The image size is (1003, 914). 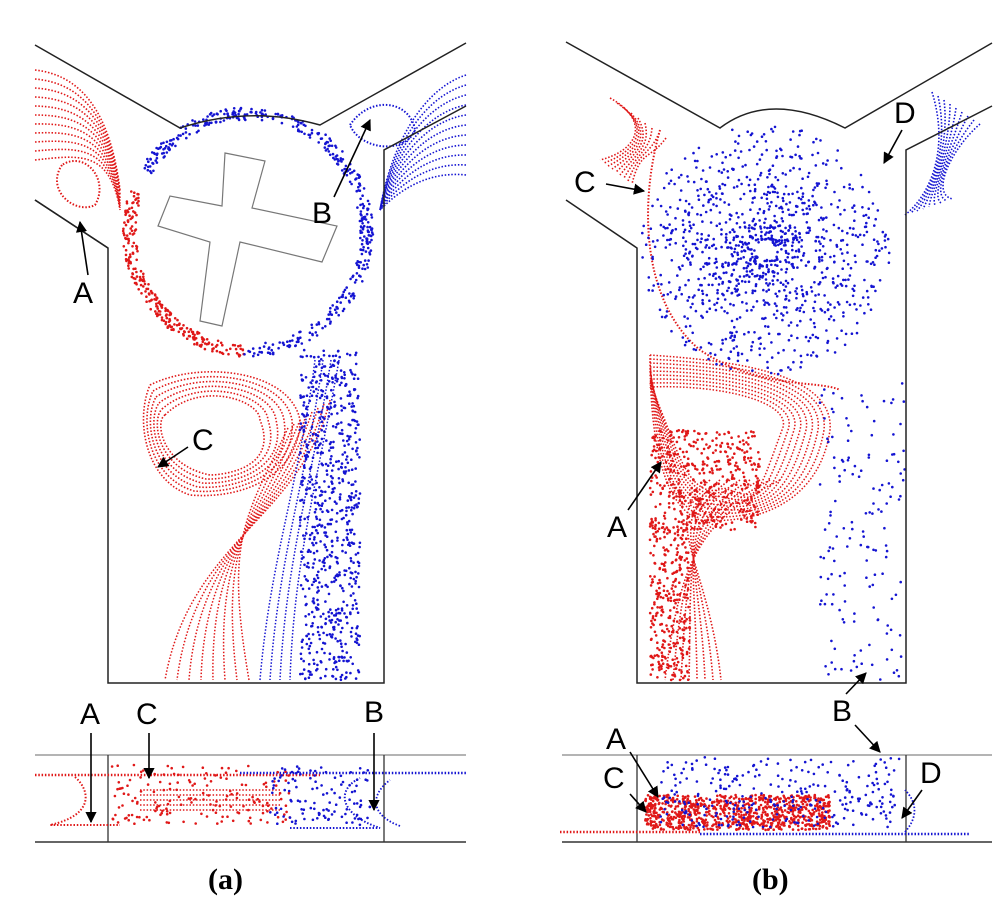 I want to click on label-c-bottom: C, so click(x=147, y=714).